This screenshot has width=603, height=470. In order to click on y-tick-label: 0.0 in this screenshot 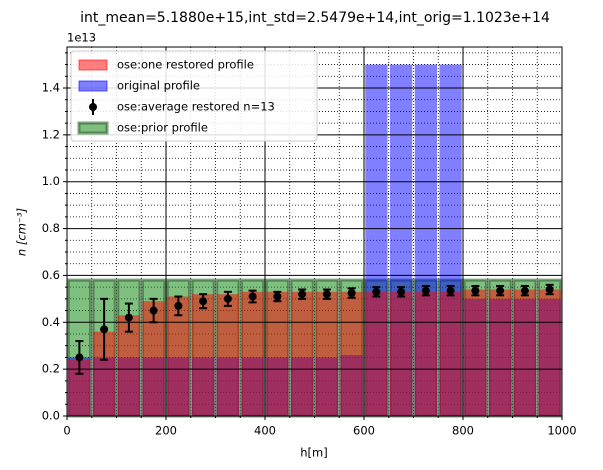, I will do `click(51, 416)`.